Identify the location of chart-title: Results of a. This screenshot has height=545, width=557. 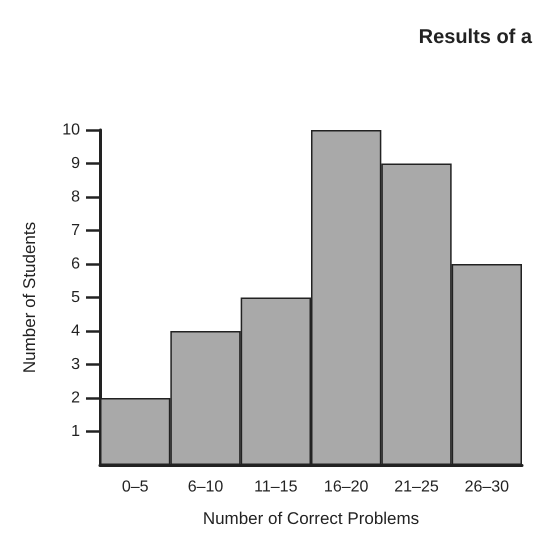
(475, 37).